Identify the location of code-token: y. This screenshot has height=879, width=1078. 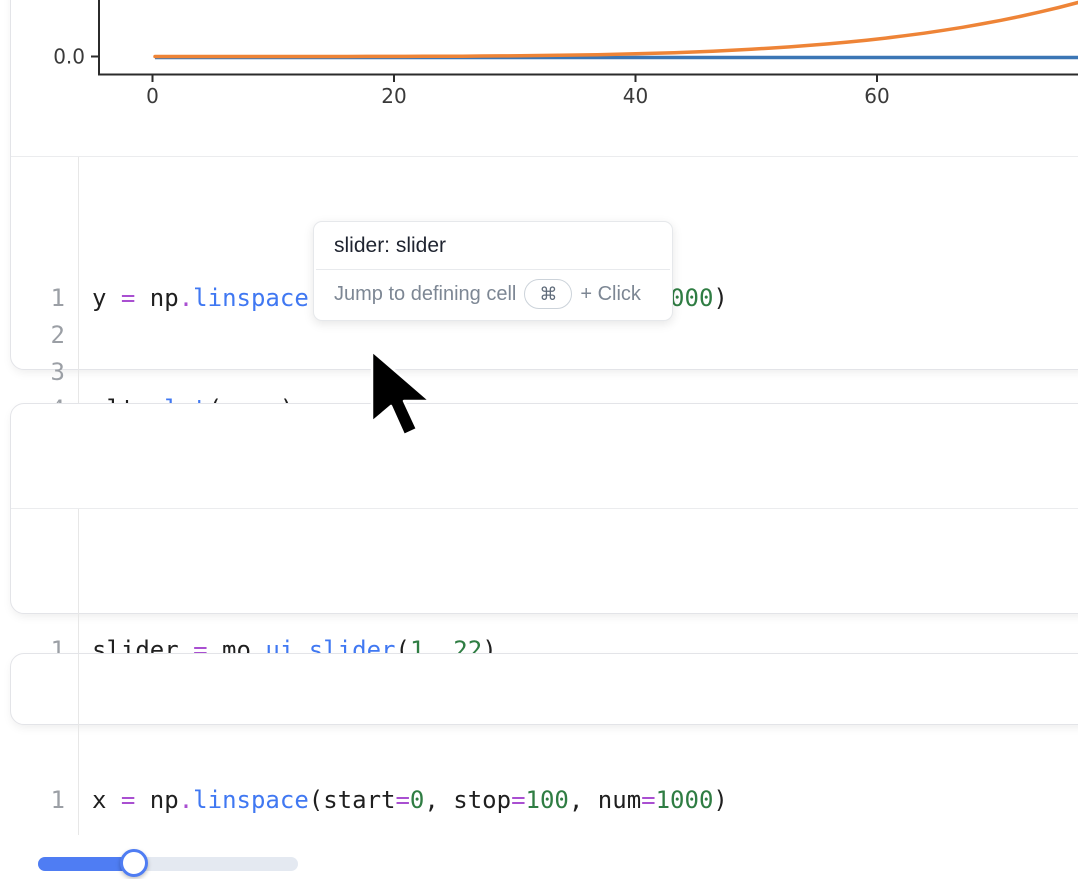
(106, 298).